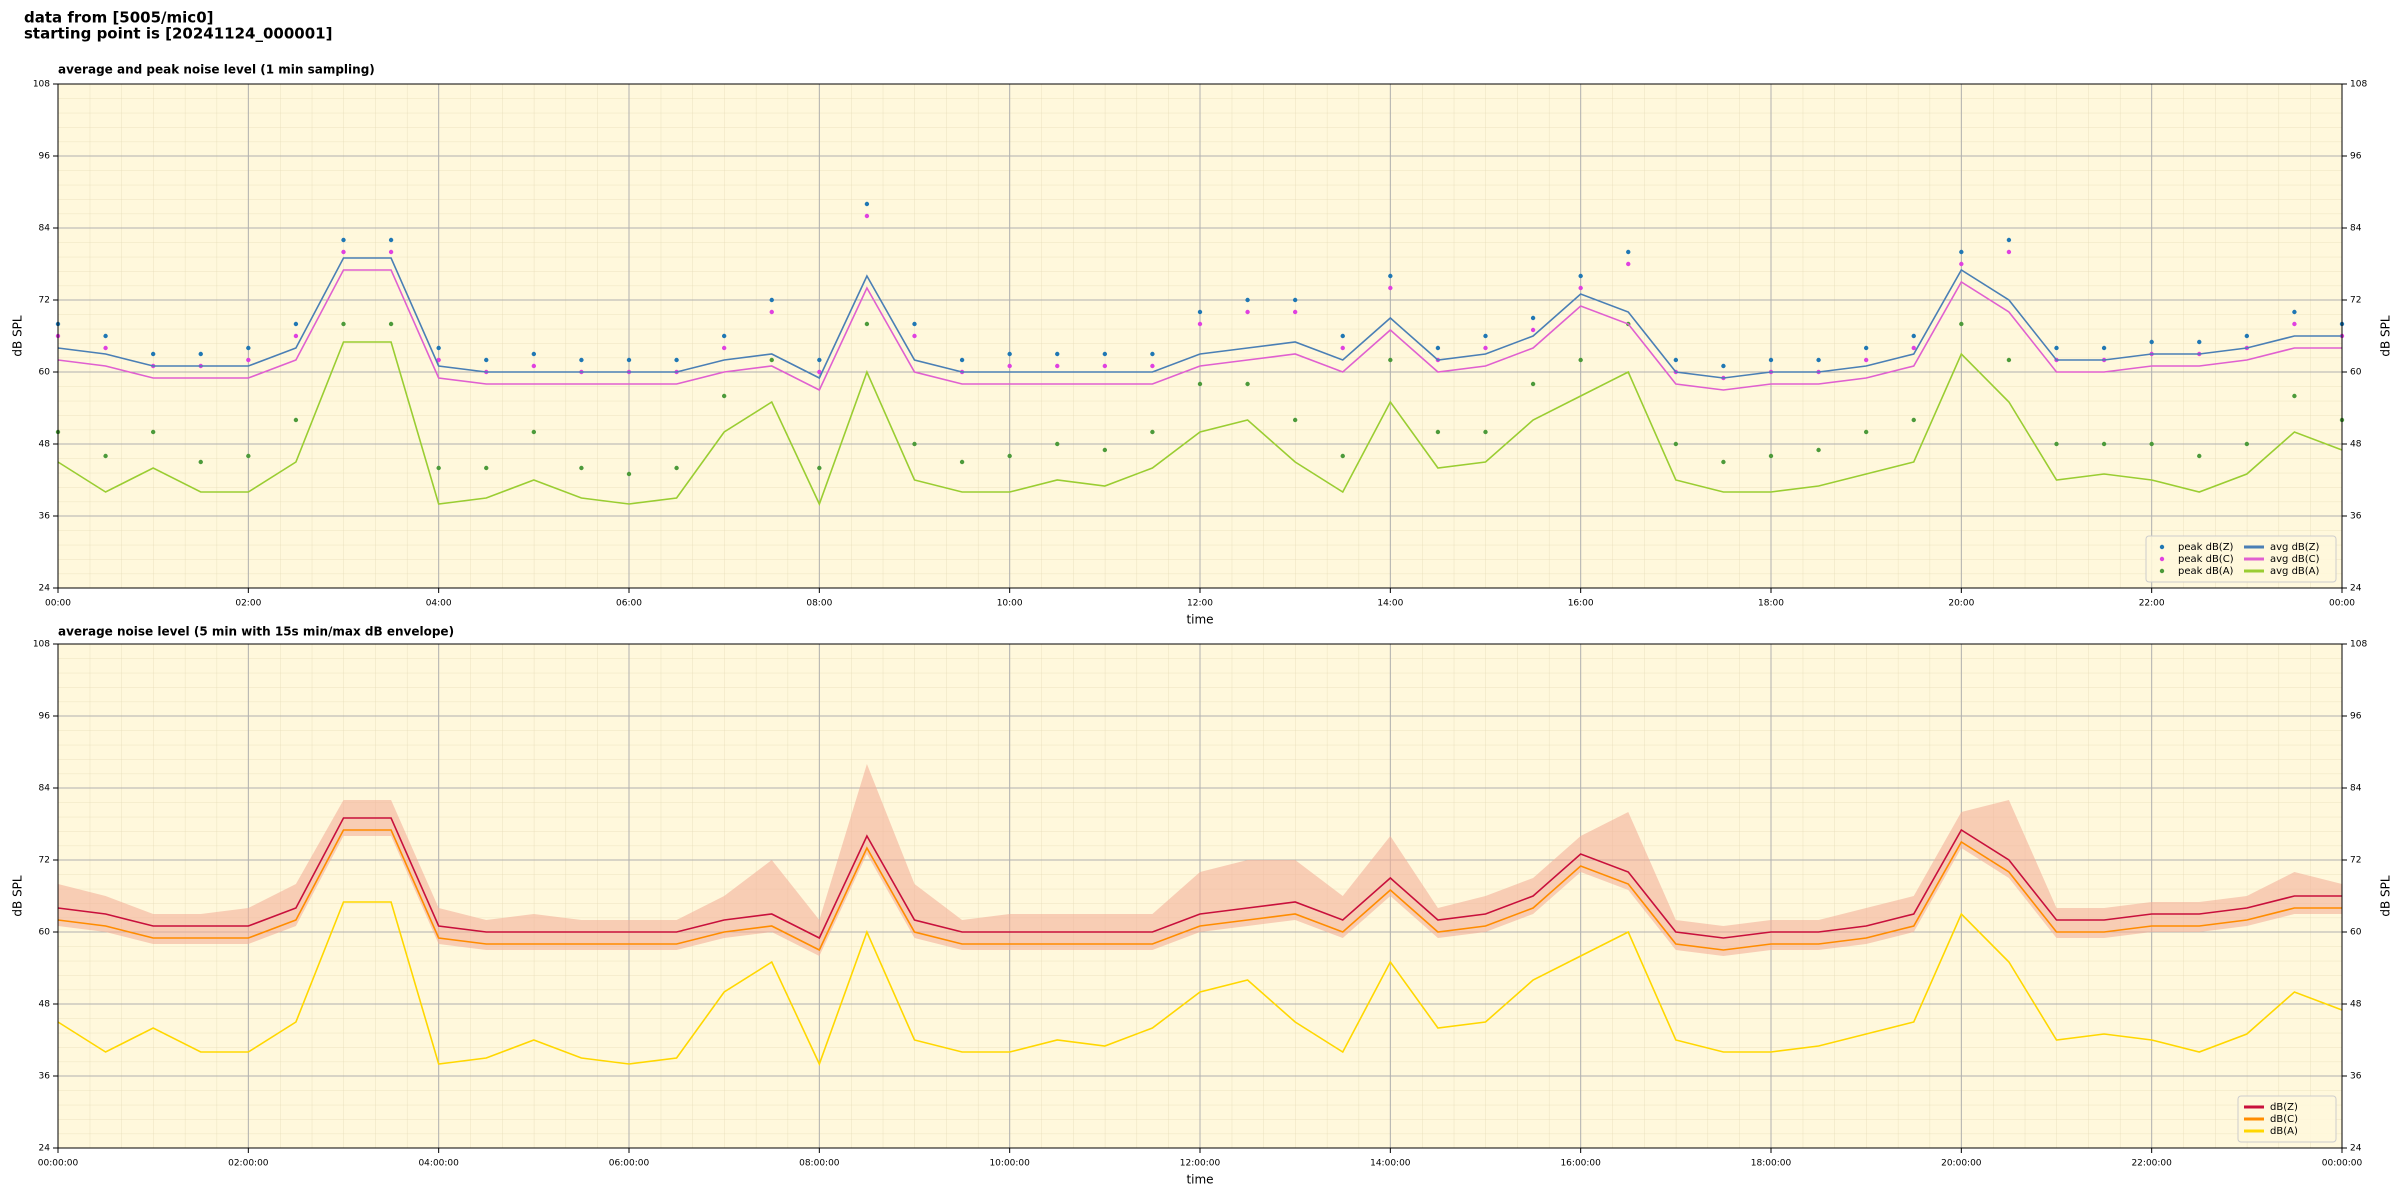 The width and height of the screenshot is (2400, 1200). What do you see at coordinates (178, 34) in the screenshot?
I see `header-line: starting point is [20241124_000001]` at bounding box center [178, 34].